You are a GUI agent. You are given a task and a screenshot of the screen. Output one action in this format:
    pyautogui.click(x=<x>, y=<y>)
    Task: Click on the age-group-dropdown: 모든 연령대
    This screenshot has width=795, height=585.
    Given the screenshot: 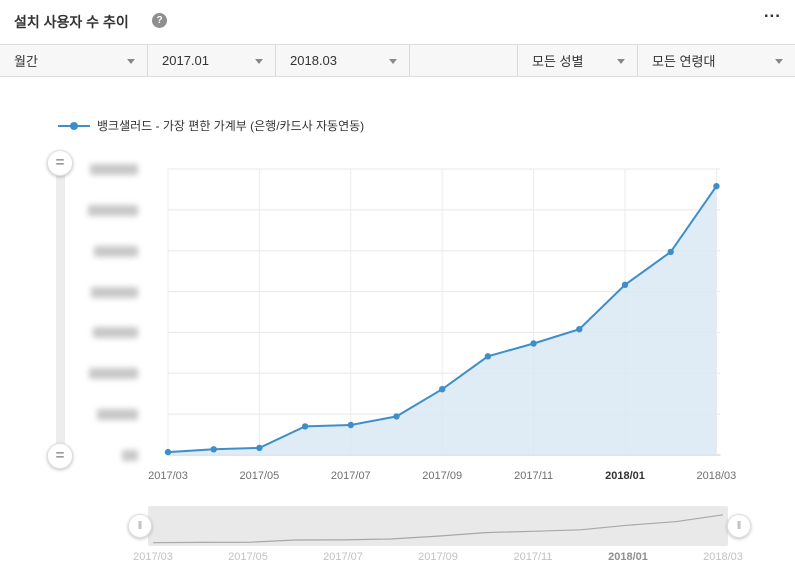 What is the action you would take?
    pyautogui.click(x=716, y=60)
    